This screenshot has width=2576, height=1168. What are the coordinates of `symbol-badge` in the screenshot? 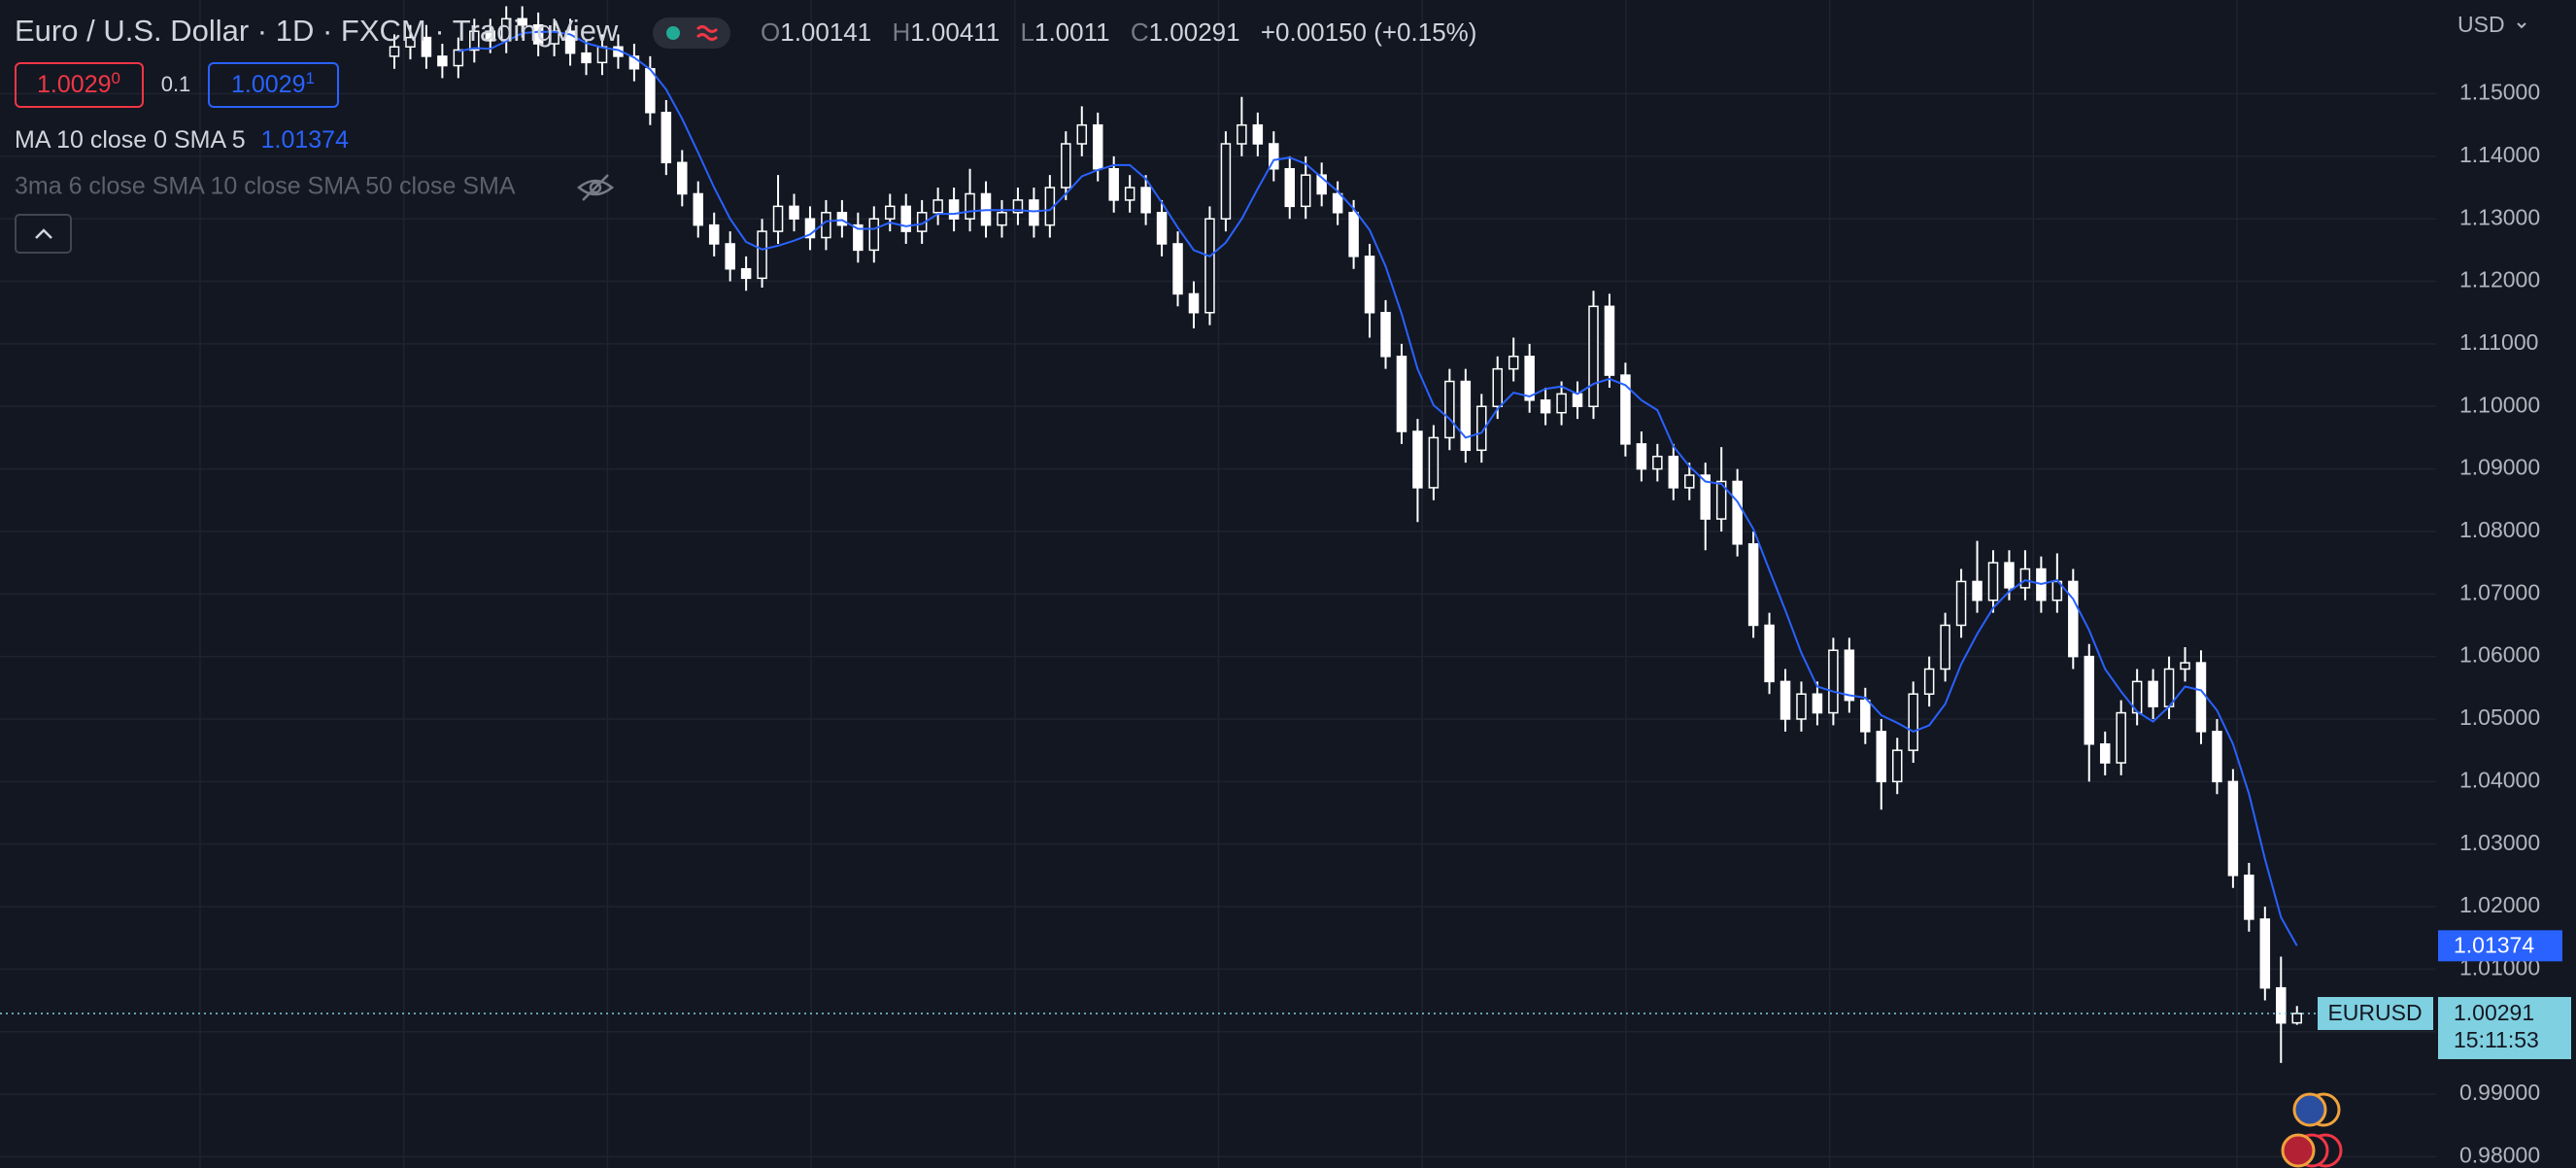 It's located at (2375, 1013).